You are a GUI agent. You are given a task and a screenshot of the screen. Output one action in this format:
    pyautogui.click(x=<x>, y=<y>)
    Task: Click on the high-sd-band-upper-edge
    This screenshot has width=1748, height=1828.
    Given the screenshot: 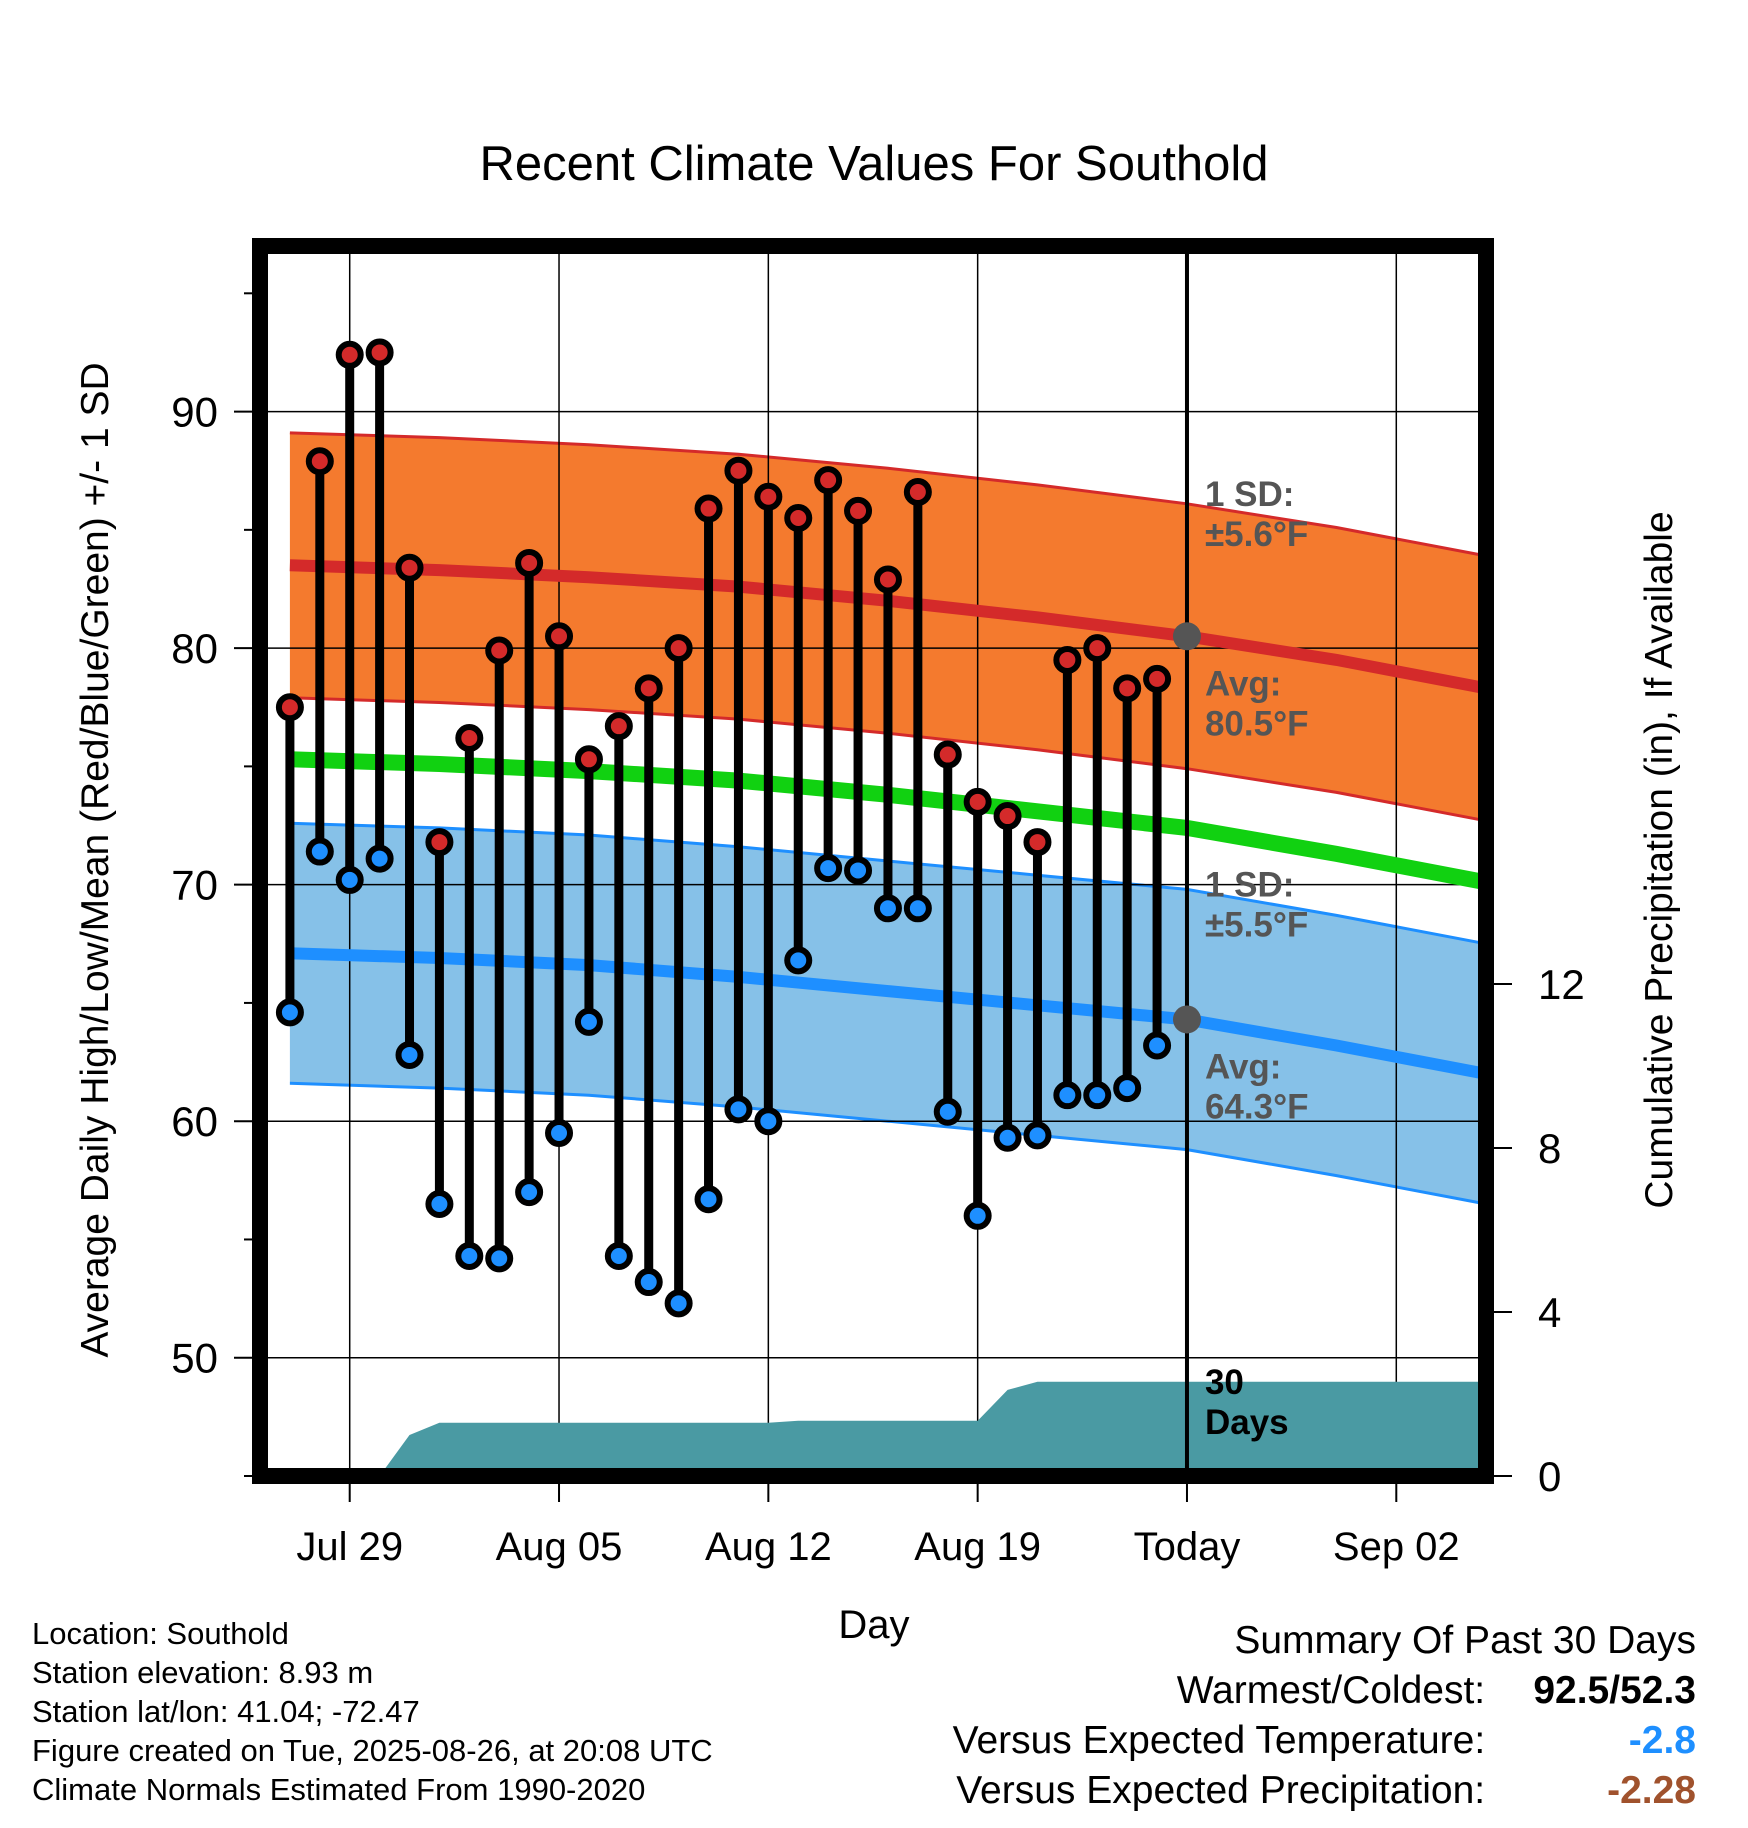 What is the action you would take?
    pyautogui.click(x=888, y=494)
    